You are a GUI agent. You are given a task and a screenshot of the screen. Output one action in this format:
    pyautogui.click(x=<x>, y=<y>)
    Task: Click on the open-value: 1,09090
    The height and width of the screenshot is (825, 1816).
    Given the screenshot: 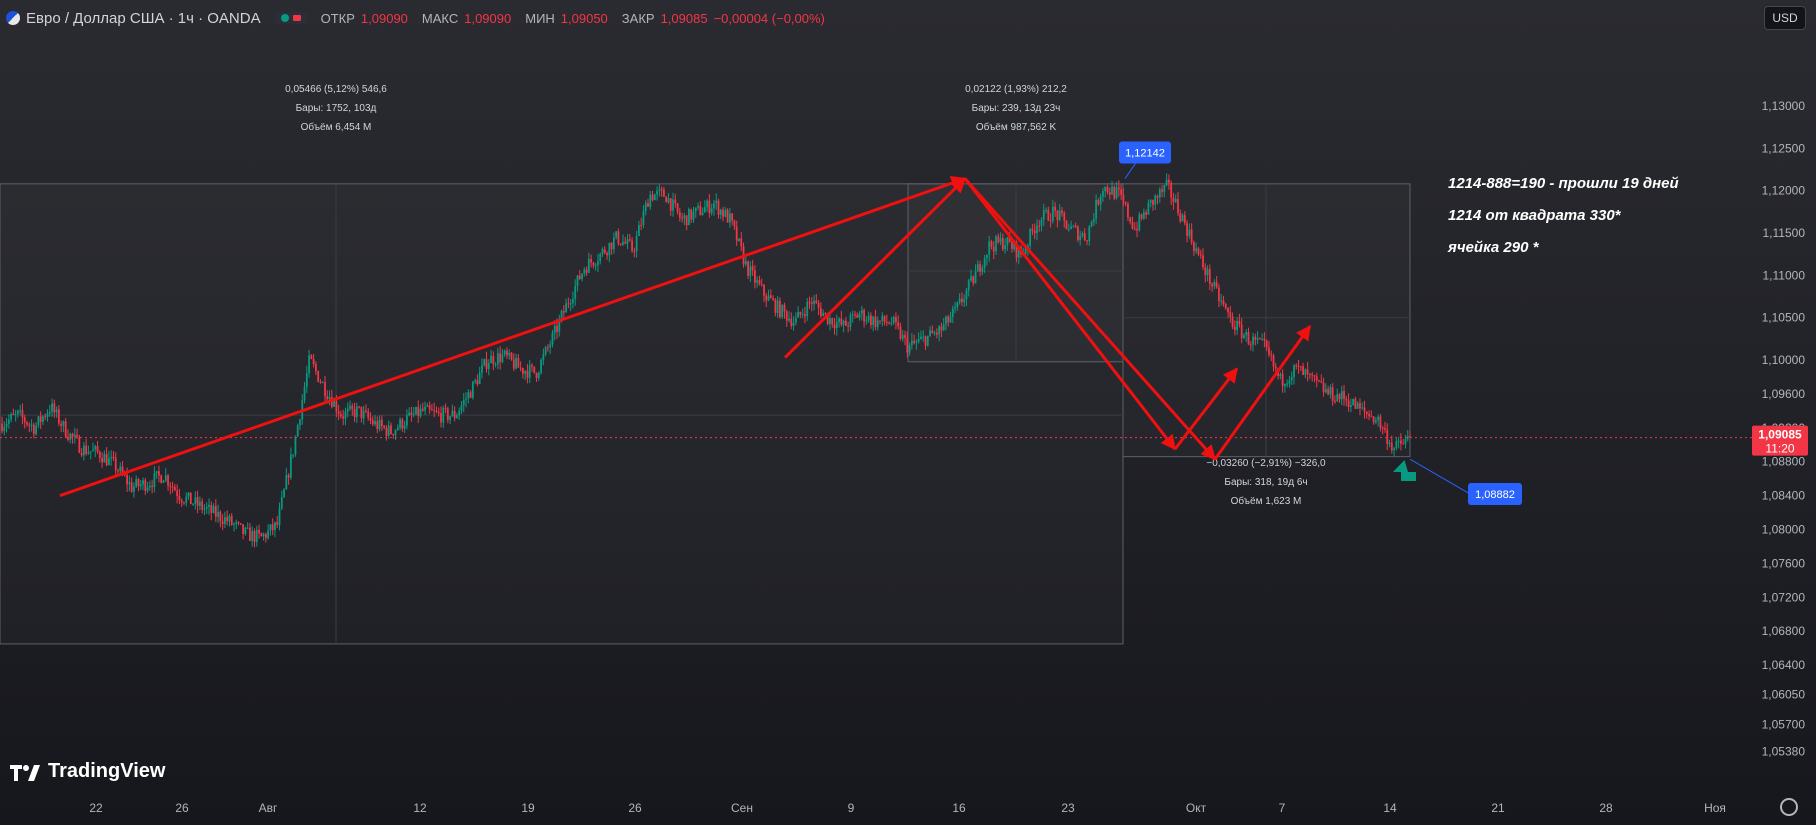 What is the action you would take?
    pyautogui.click(x=384, y=18)
    